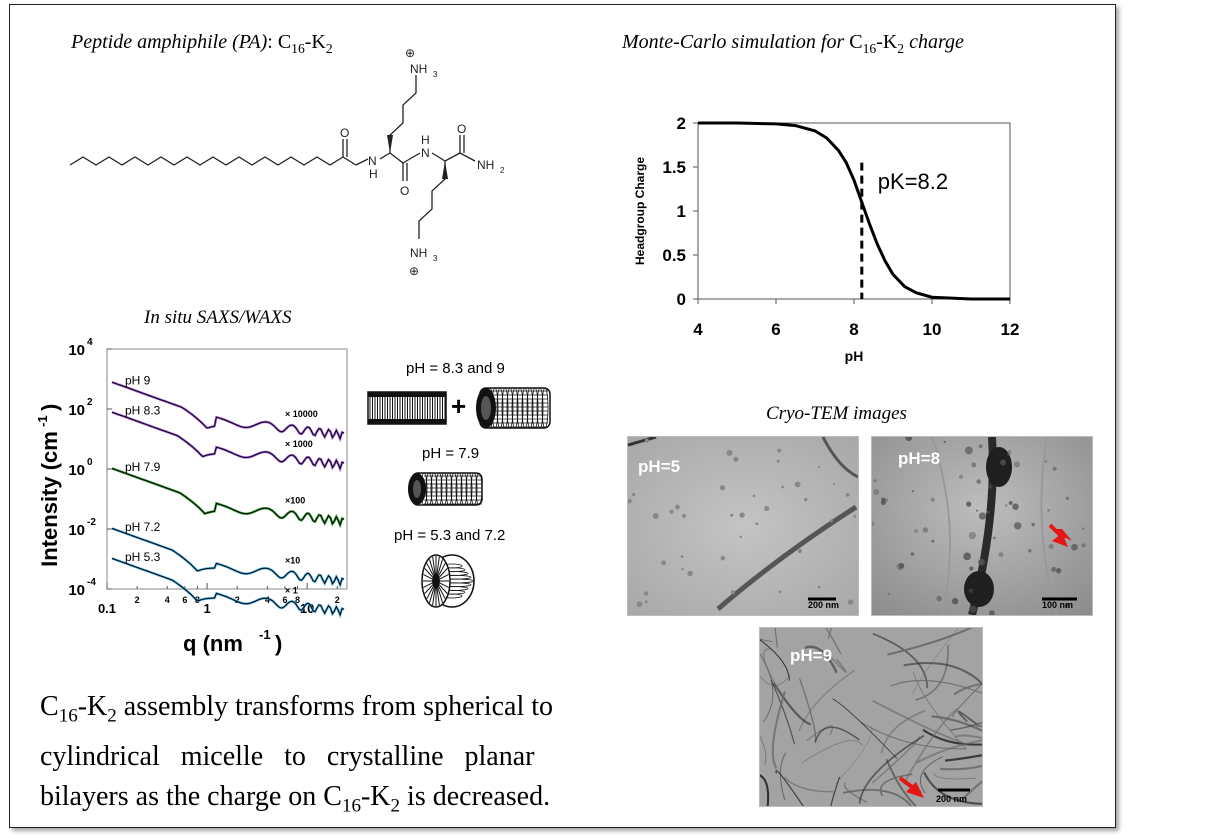 The image size is (1209, 839). What do you see at coordinates (344, 133) in the screenshot?
I see `mol-o-label-1: O` at bounding box center [344, 133].